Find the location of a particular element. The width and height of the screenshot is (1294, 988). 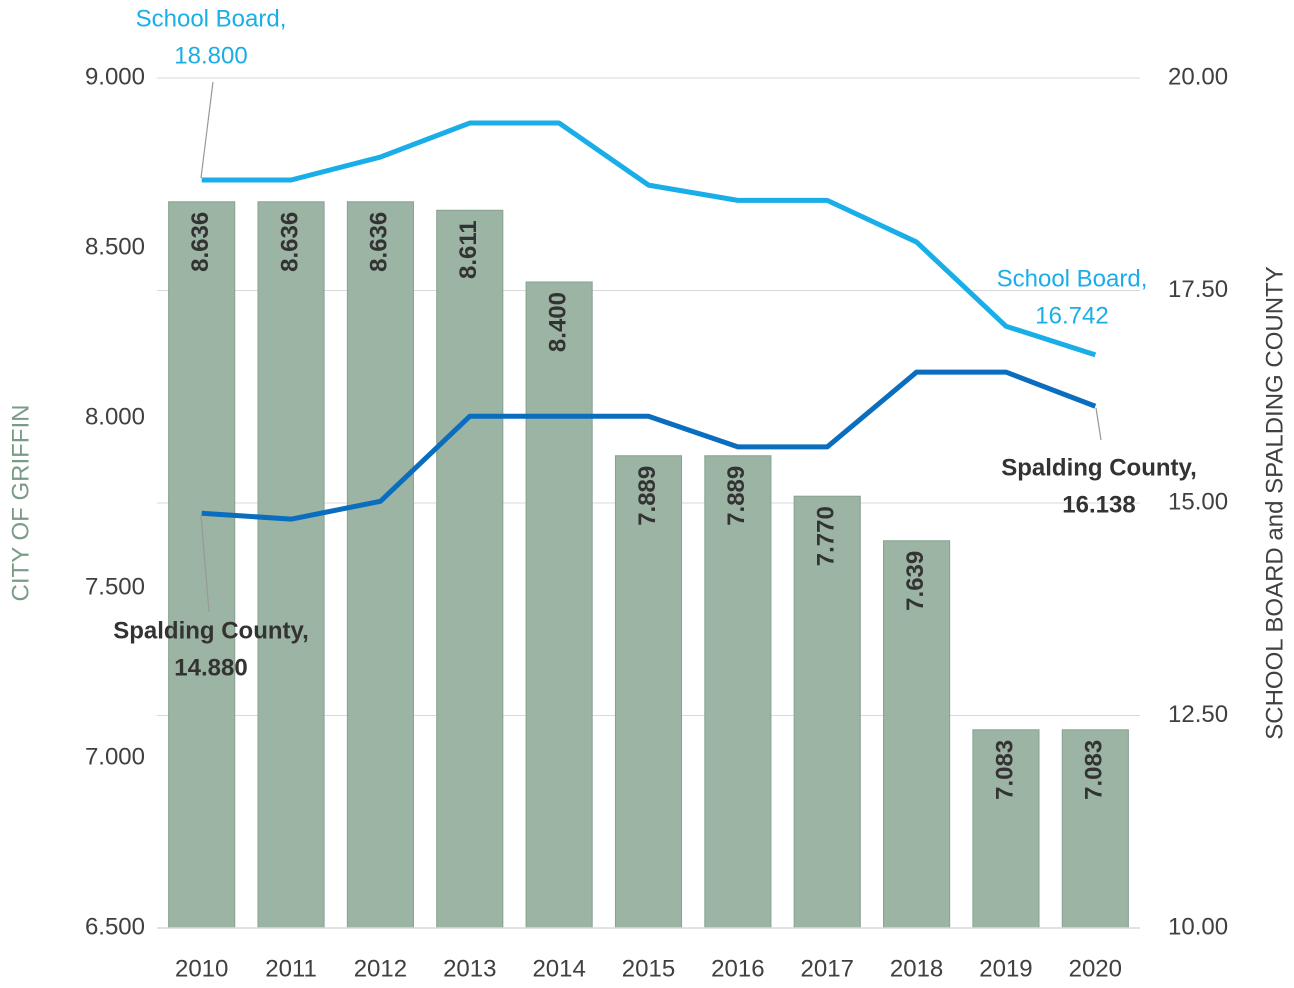

y-tick-label: 9.000 is located at coordinates (115, 76).